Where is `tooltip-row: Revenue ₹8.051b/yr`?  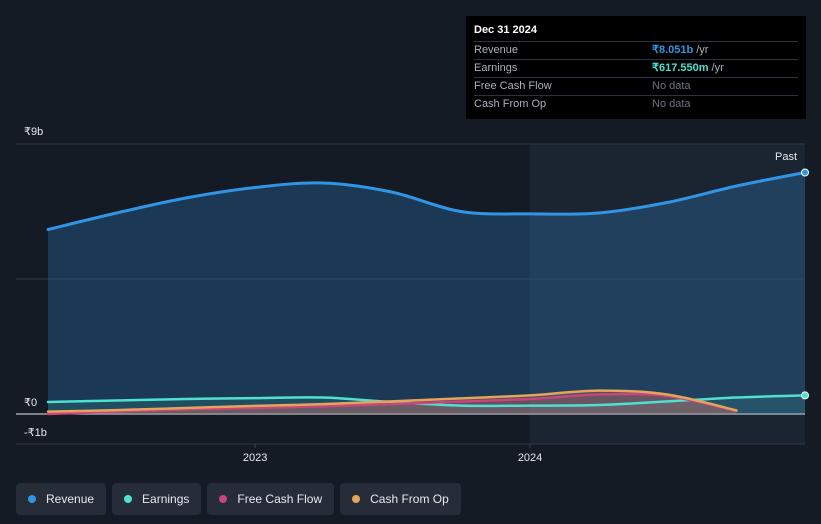 tooltip-row: Revenue ₹8.051b/yr is located at coordinates (636, 51).